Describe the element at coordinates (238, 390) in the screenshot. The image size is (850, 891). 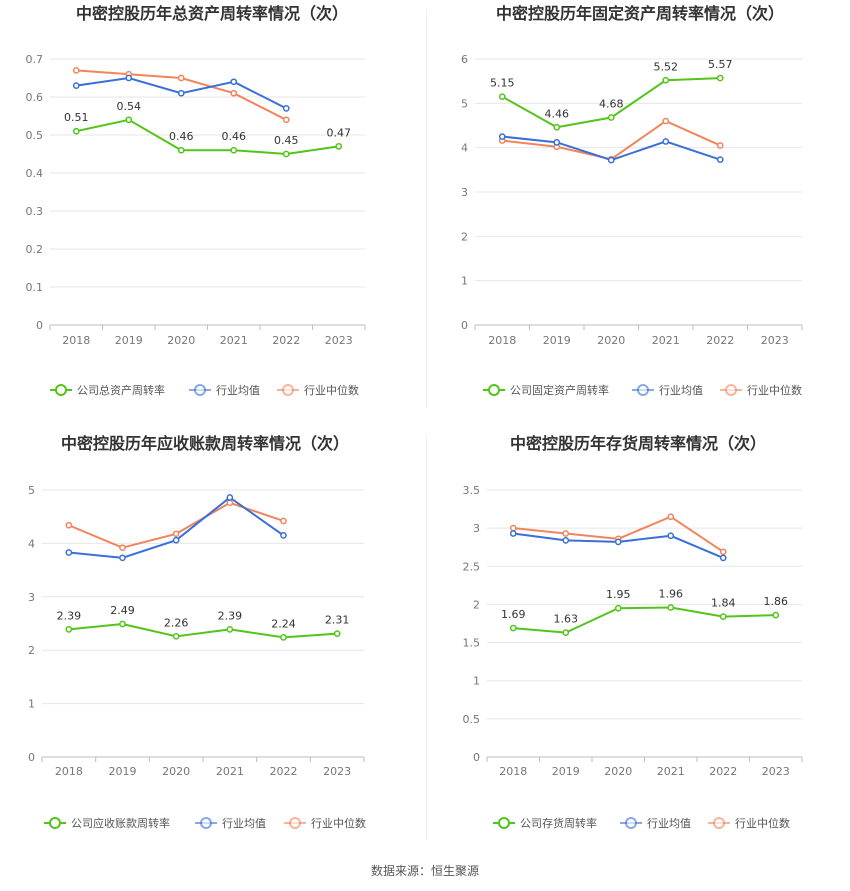
I see `legend-label: 行业均值` at that location.